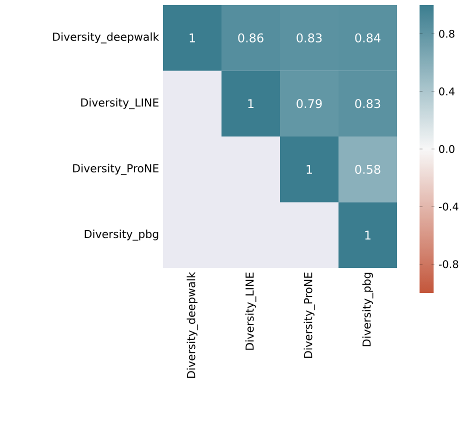 The width and height of the screenshot is (468, 421). What do you see at coordinates (309, 315) in the screenshot?
I see `x-tick-label: Diversity_ProNE` at bounding box center [309, 315].